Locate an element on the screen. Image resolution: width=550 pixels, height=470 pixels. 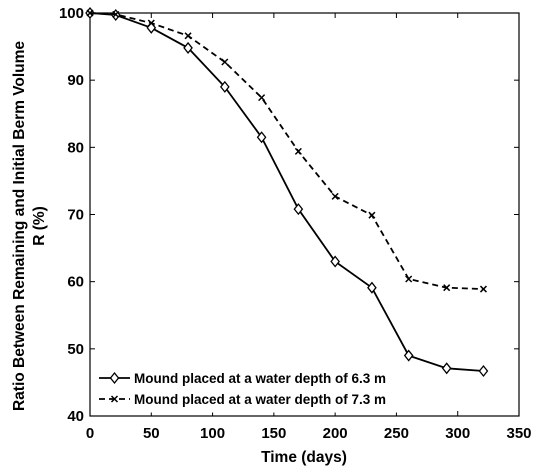
x-tick-label: 350 is located at coordinates (518, 433).